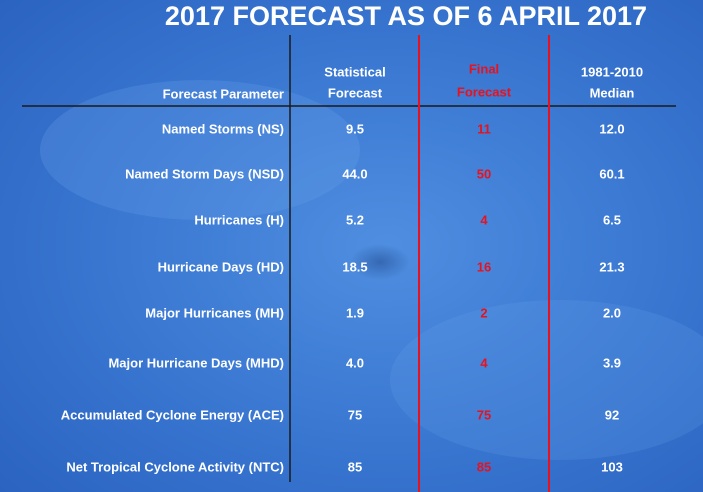 The width and height of the screenshot is (703, 492). I want to click on cell-value: 12.0, so click(611, 128).